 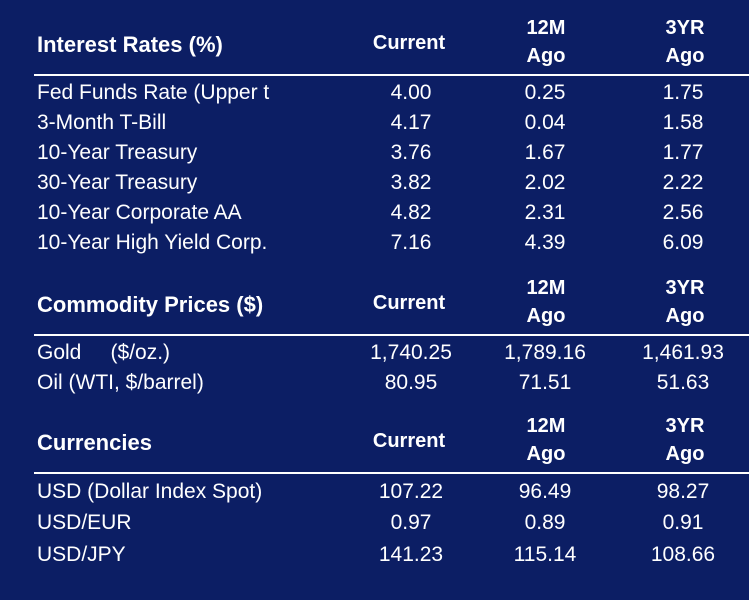 I want to click on value-current: 4.82, so click(x=411, y=212).